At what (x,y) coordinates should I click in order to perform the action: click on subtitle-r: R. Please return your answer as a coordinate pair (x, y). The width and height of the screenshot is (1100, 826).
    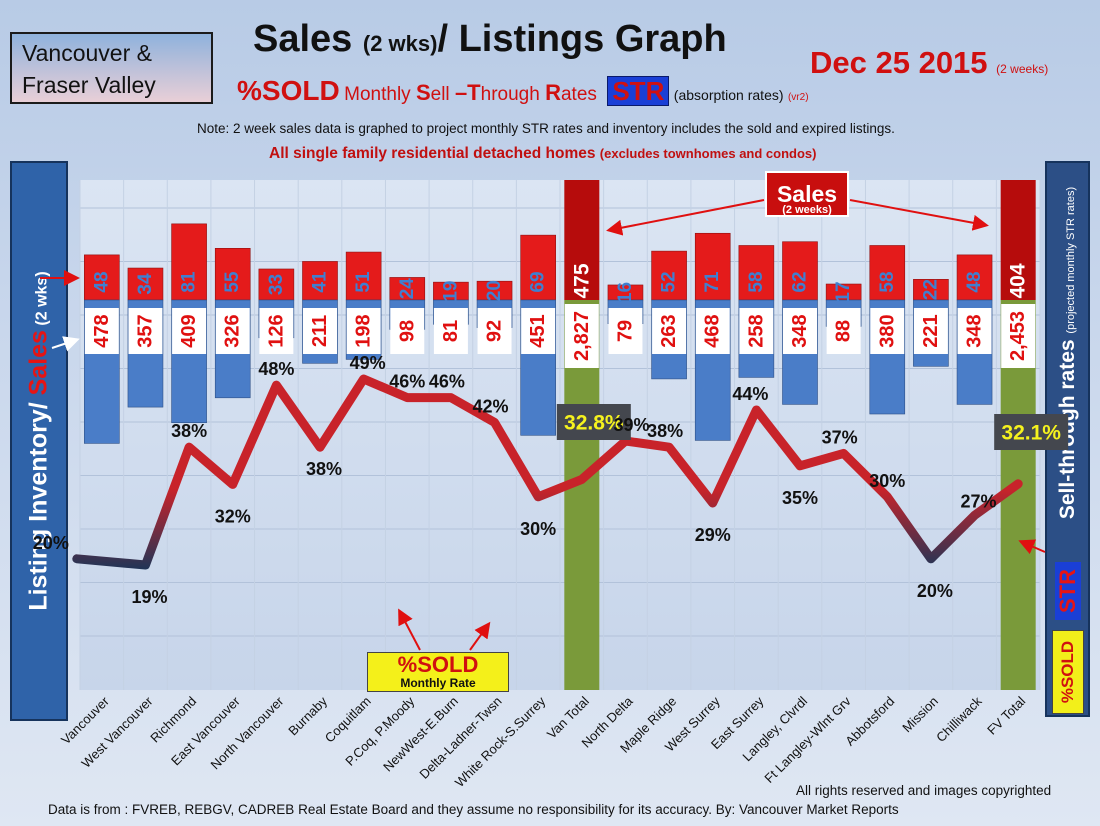
    Looking at the image, I should click on (553, 92).